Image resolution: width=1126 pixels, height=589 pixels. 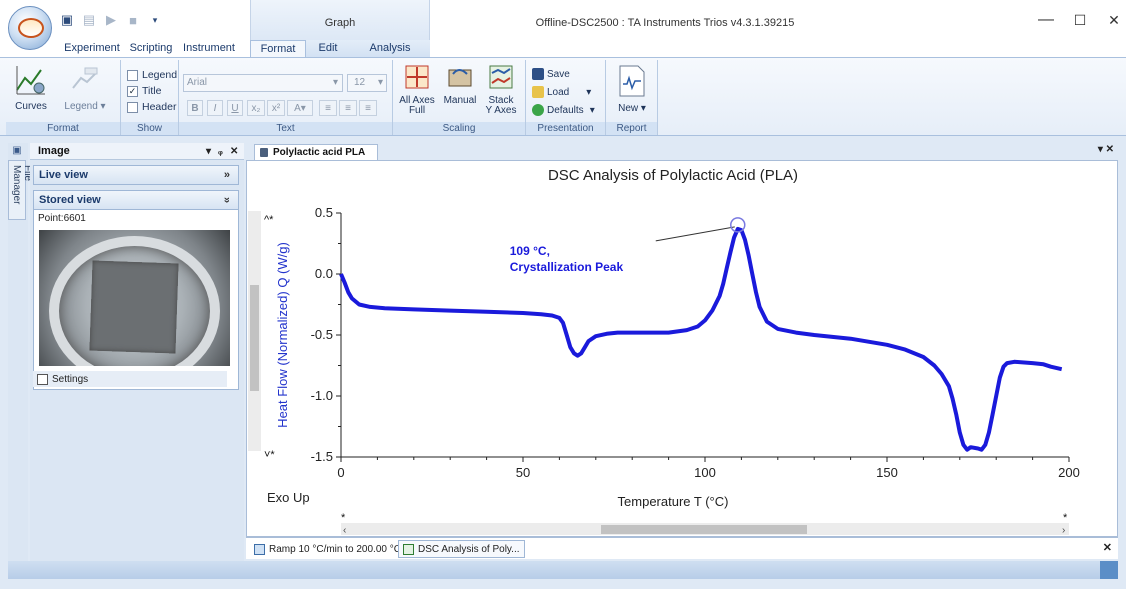 What do you see at coordinates (20, 190) in the screenshot?
I see `file-manager-tab: File Manager` at bounding box center [20, 190].